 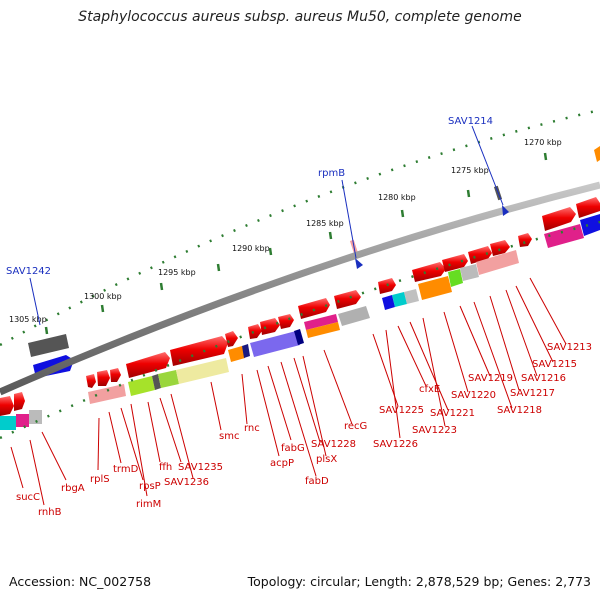 I want to click on label-rnhB: rnhB, so click(x=50, y=512).